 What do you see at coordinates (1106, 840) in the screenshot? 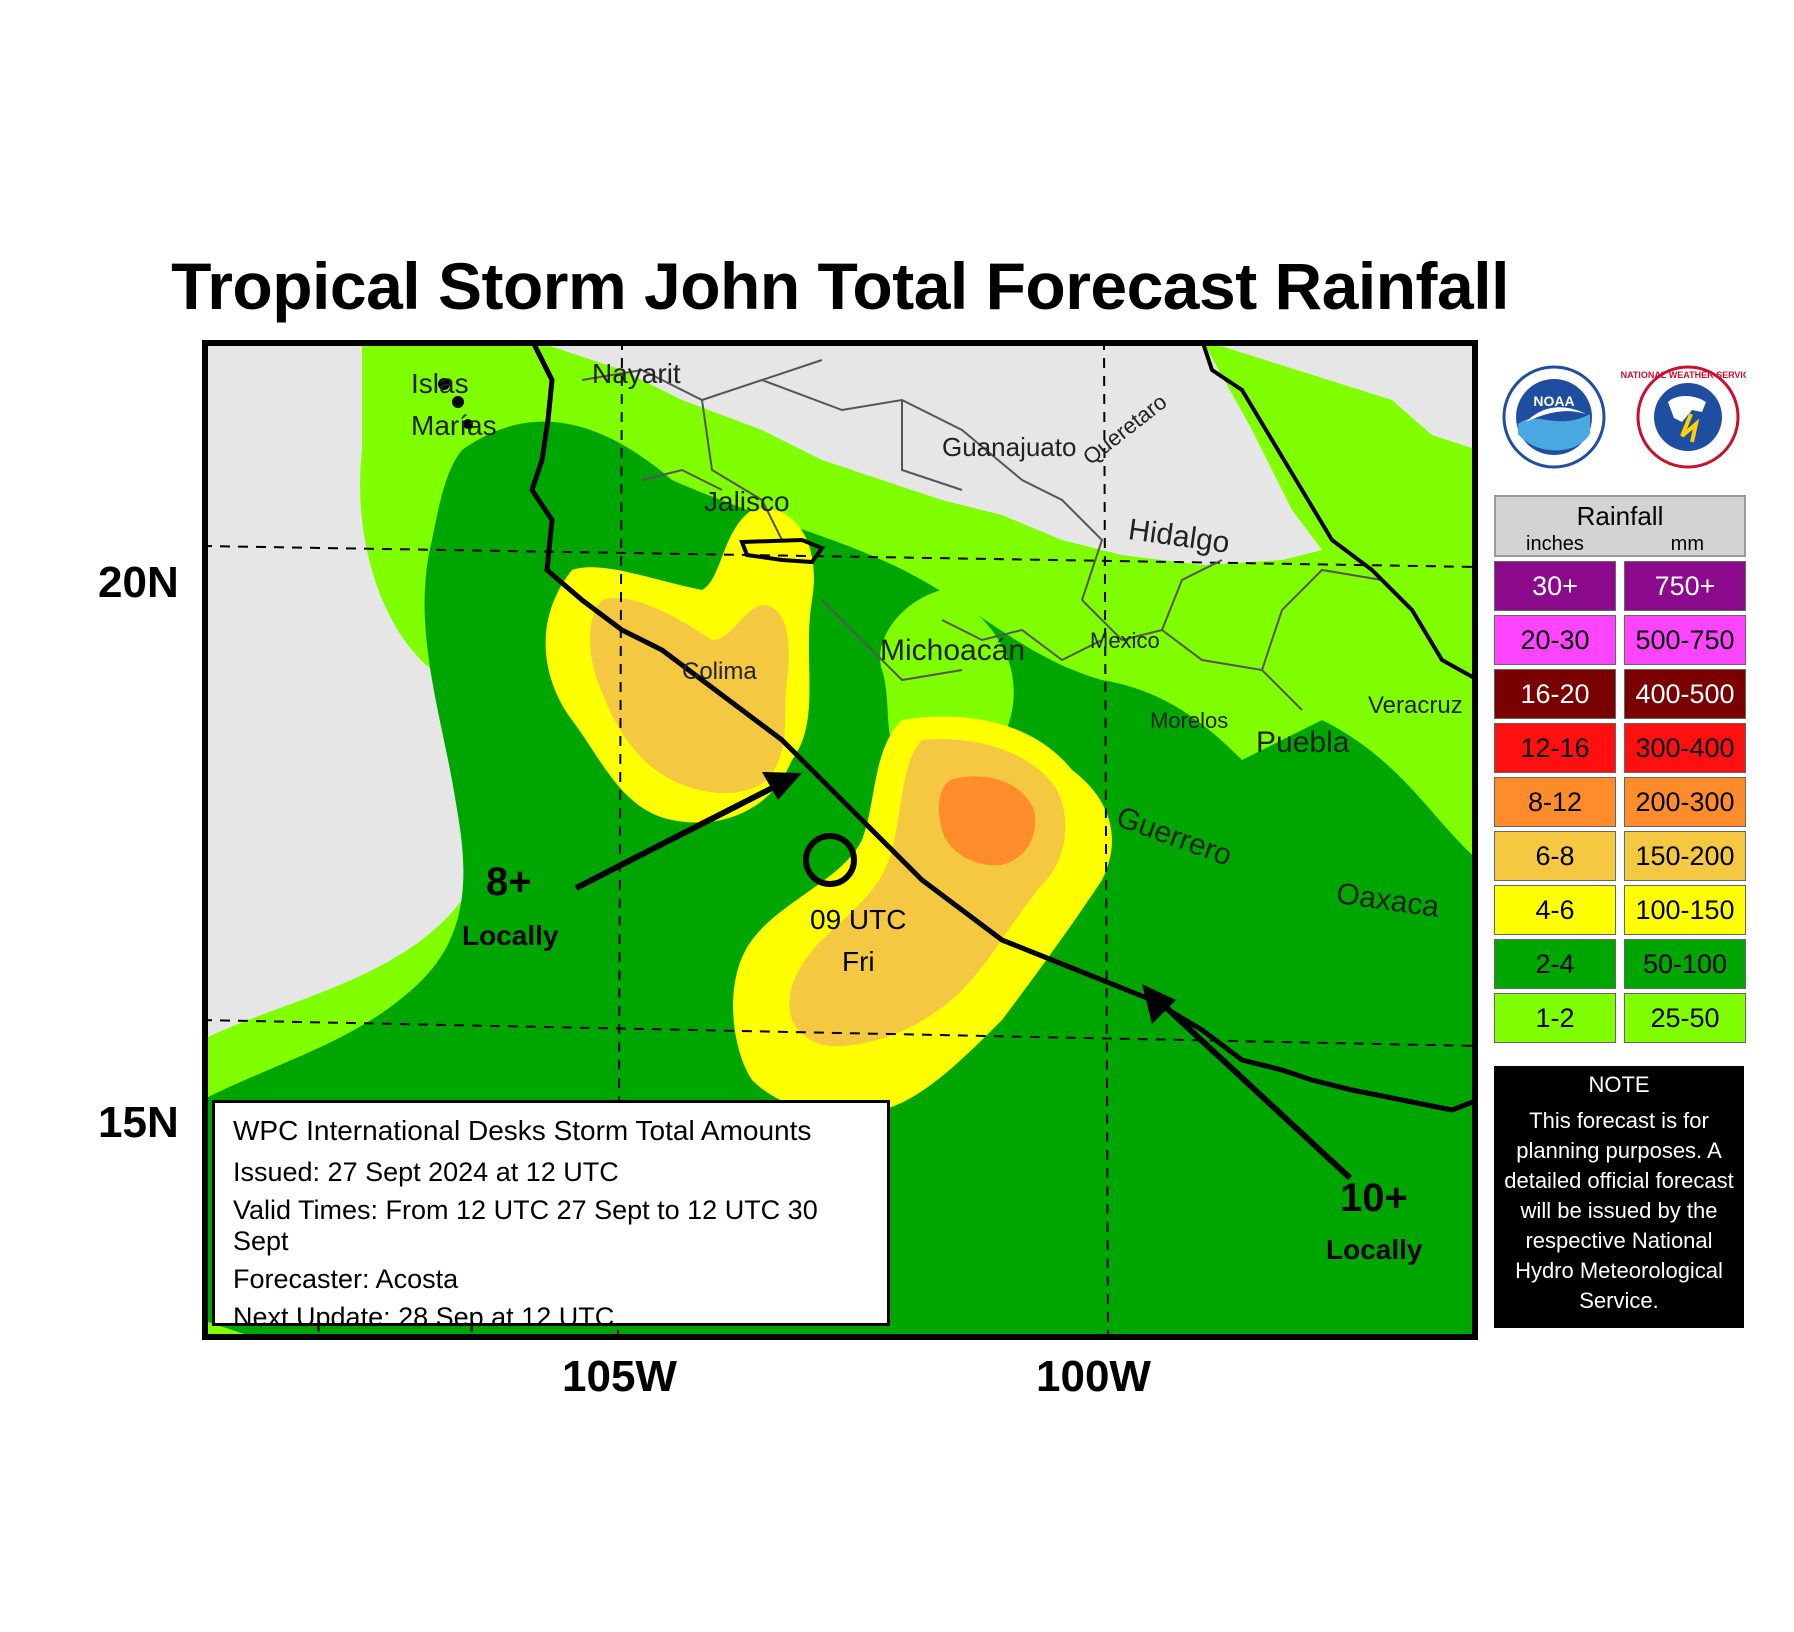
I see `lon-100w-line` at bounding box center [1106, 840].